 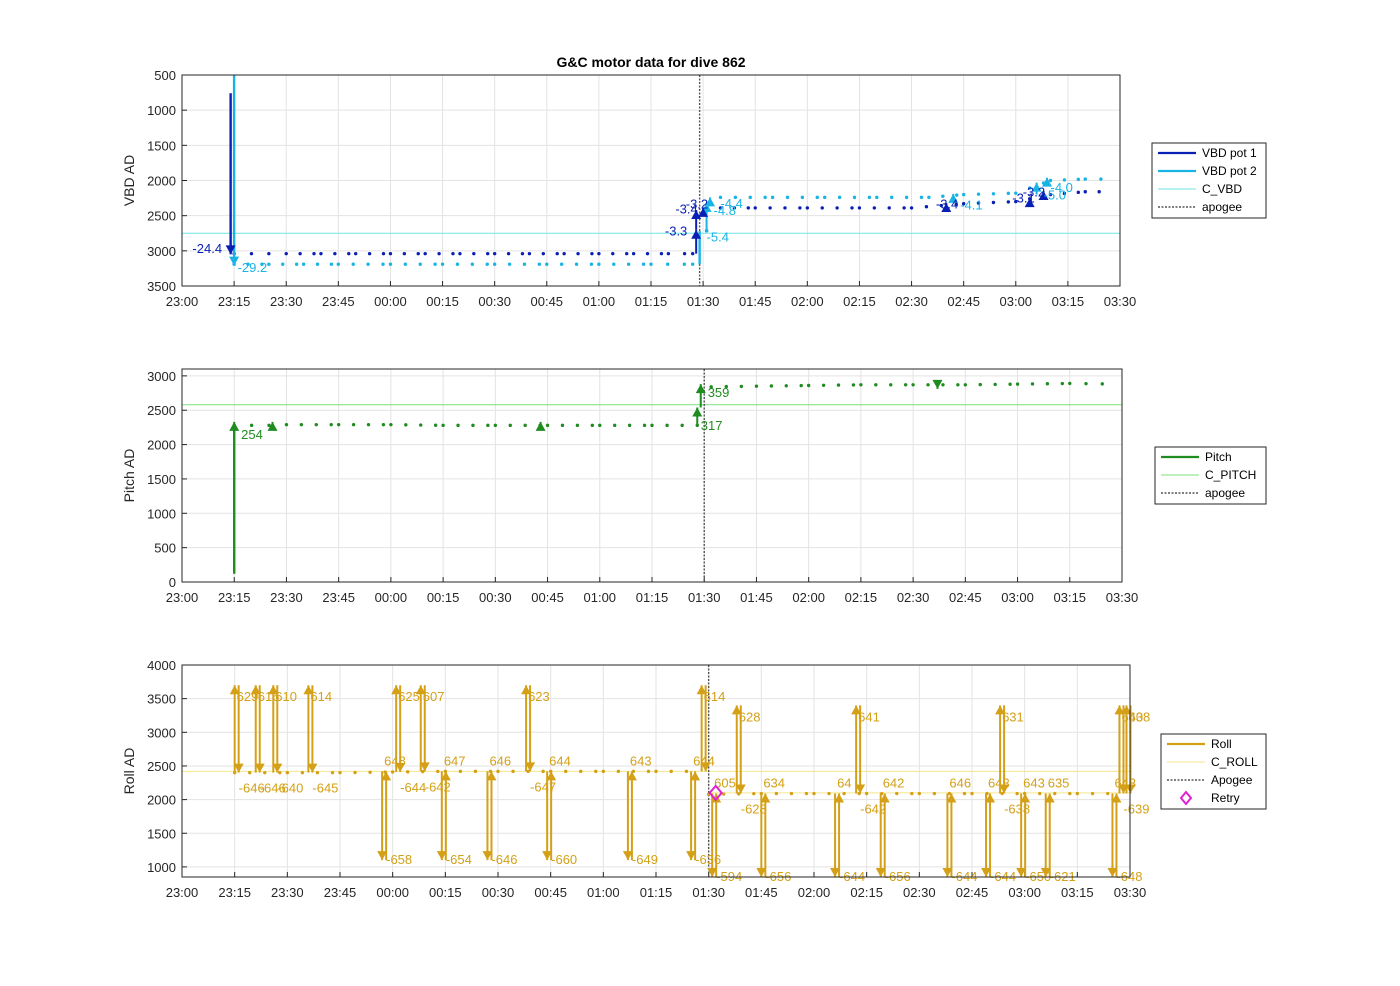 I want to click on legend-label: C_PITCH, so click(x=1230, y=475).